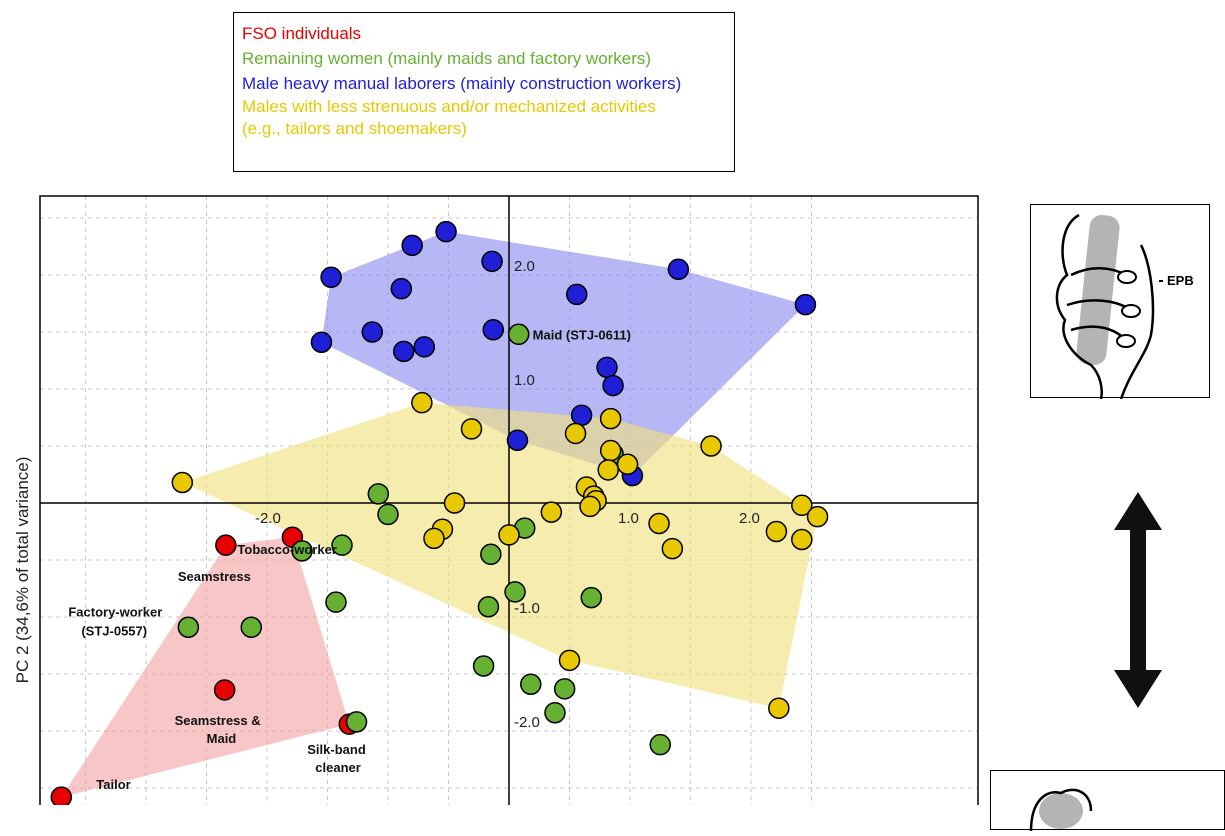 The image size is (1225, 836). I want to click on y-tick-label: 2.0, so click(524, 266).